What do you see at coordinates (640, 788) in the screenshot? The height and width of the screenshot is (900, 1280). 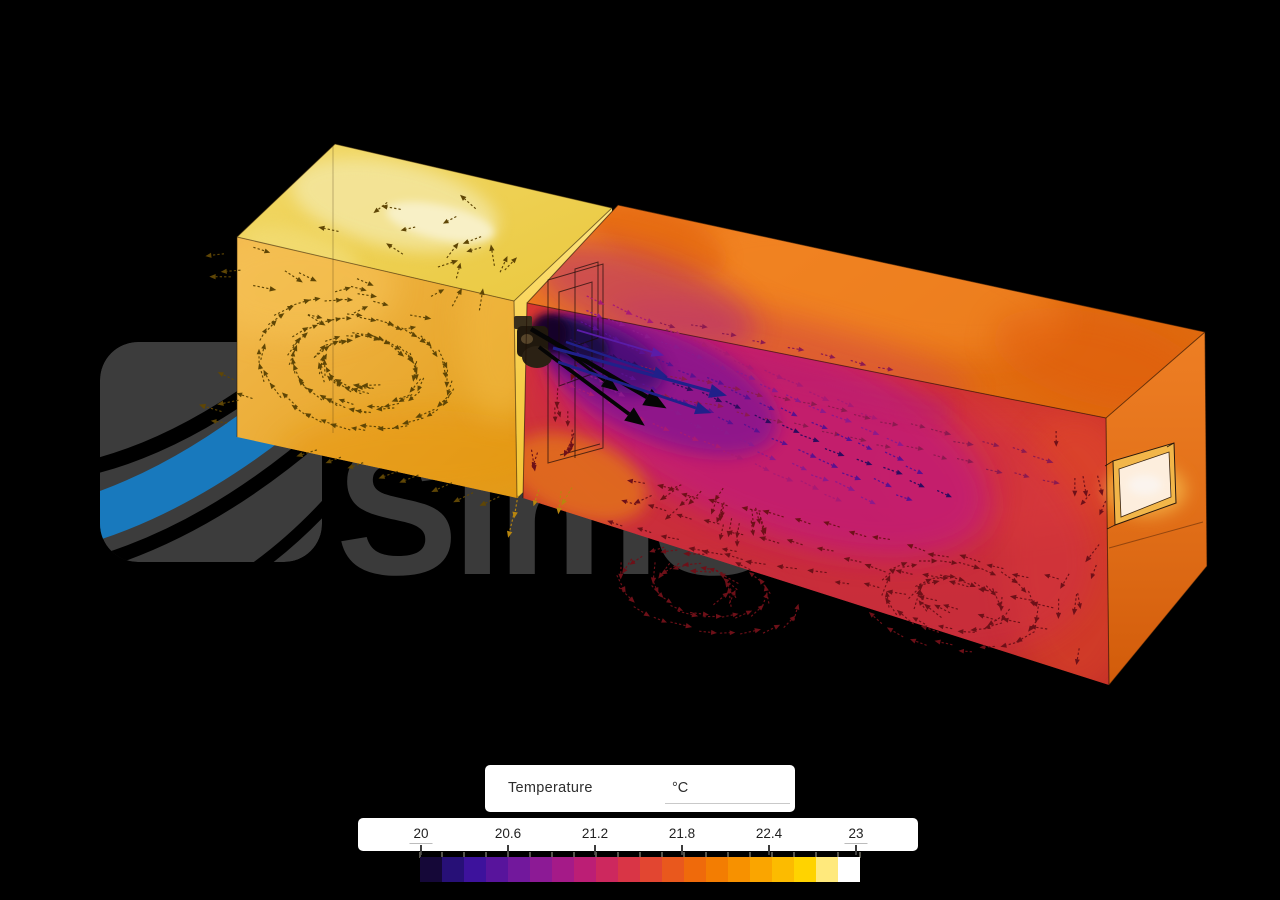 I see `legend-title-panel: Temperature °C` at bounding box center [640, 788].